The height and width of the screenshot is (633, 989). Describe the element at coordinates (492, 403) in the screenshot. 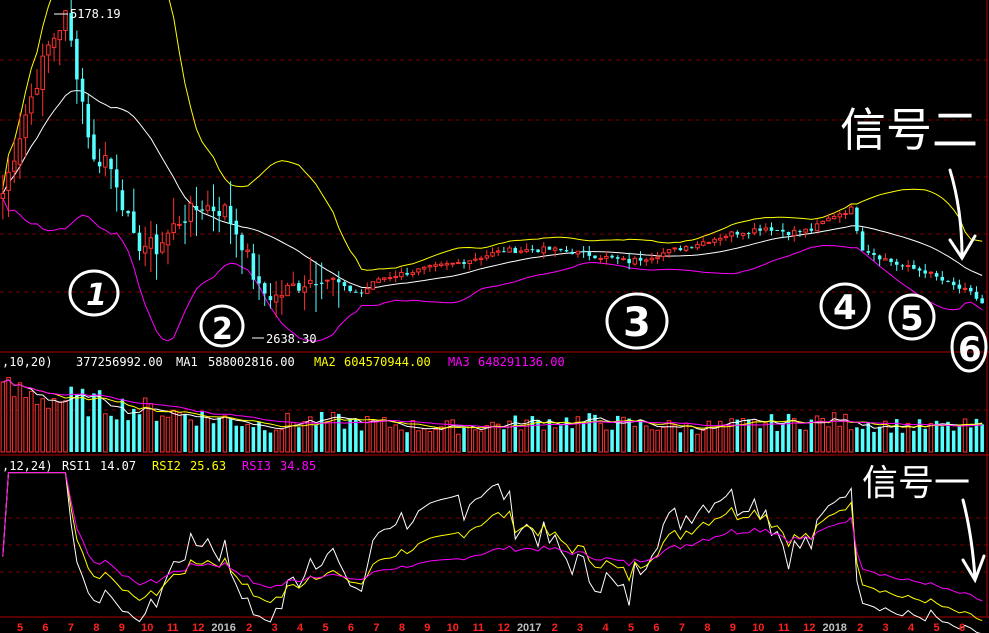

I see `volume-ma3-line` at that location.